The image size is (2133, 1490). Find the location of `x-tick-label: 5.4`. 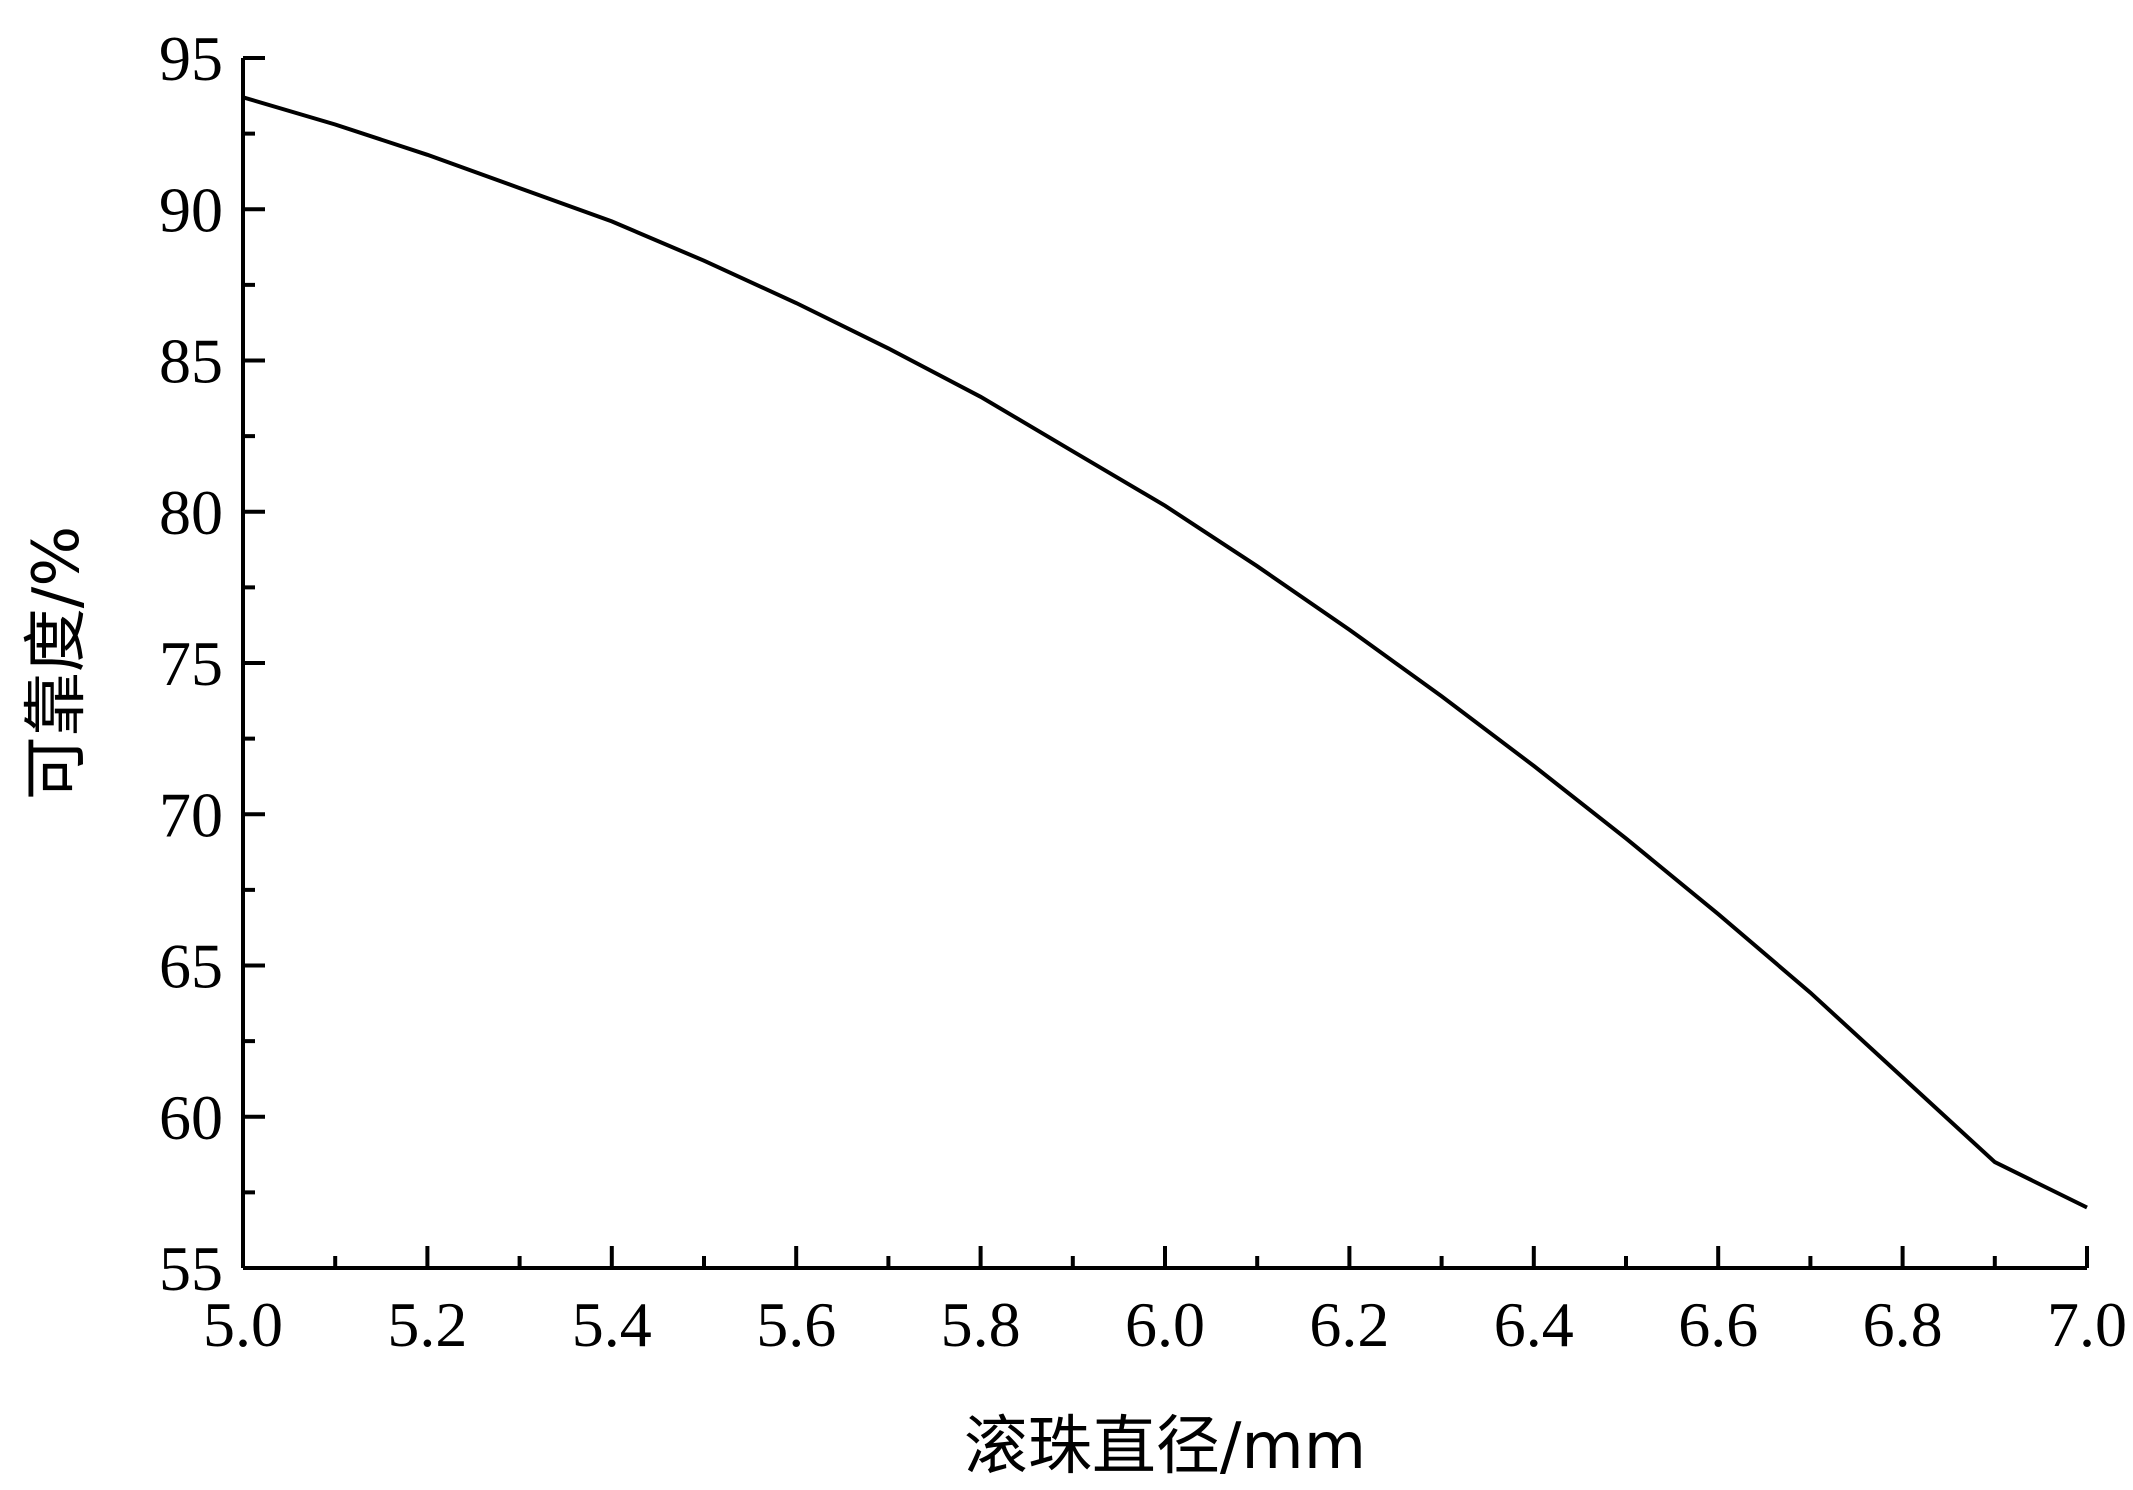

x-tick-label: 5.4 is located at coordinates (612, 1324).